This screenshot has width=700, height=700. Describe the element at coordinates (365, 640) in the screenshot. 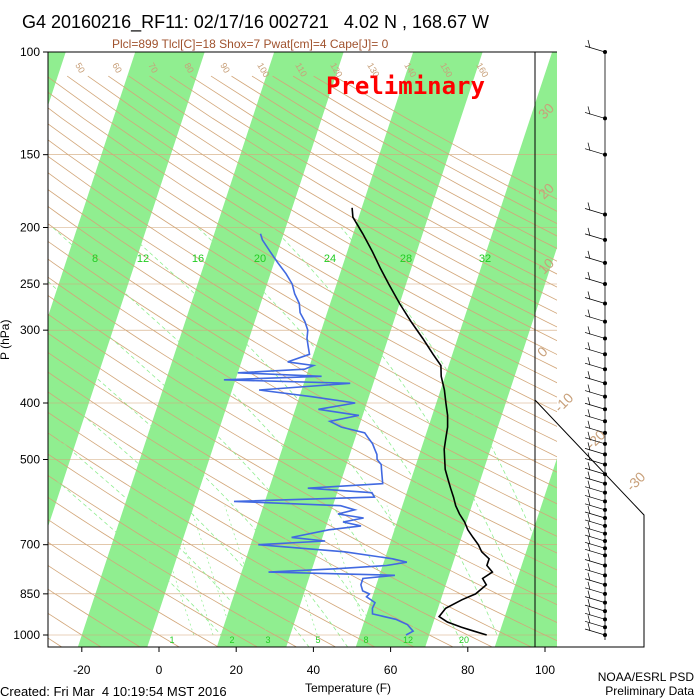

I see `lower-mixing-ratio-label: 8` at that location.